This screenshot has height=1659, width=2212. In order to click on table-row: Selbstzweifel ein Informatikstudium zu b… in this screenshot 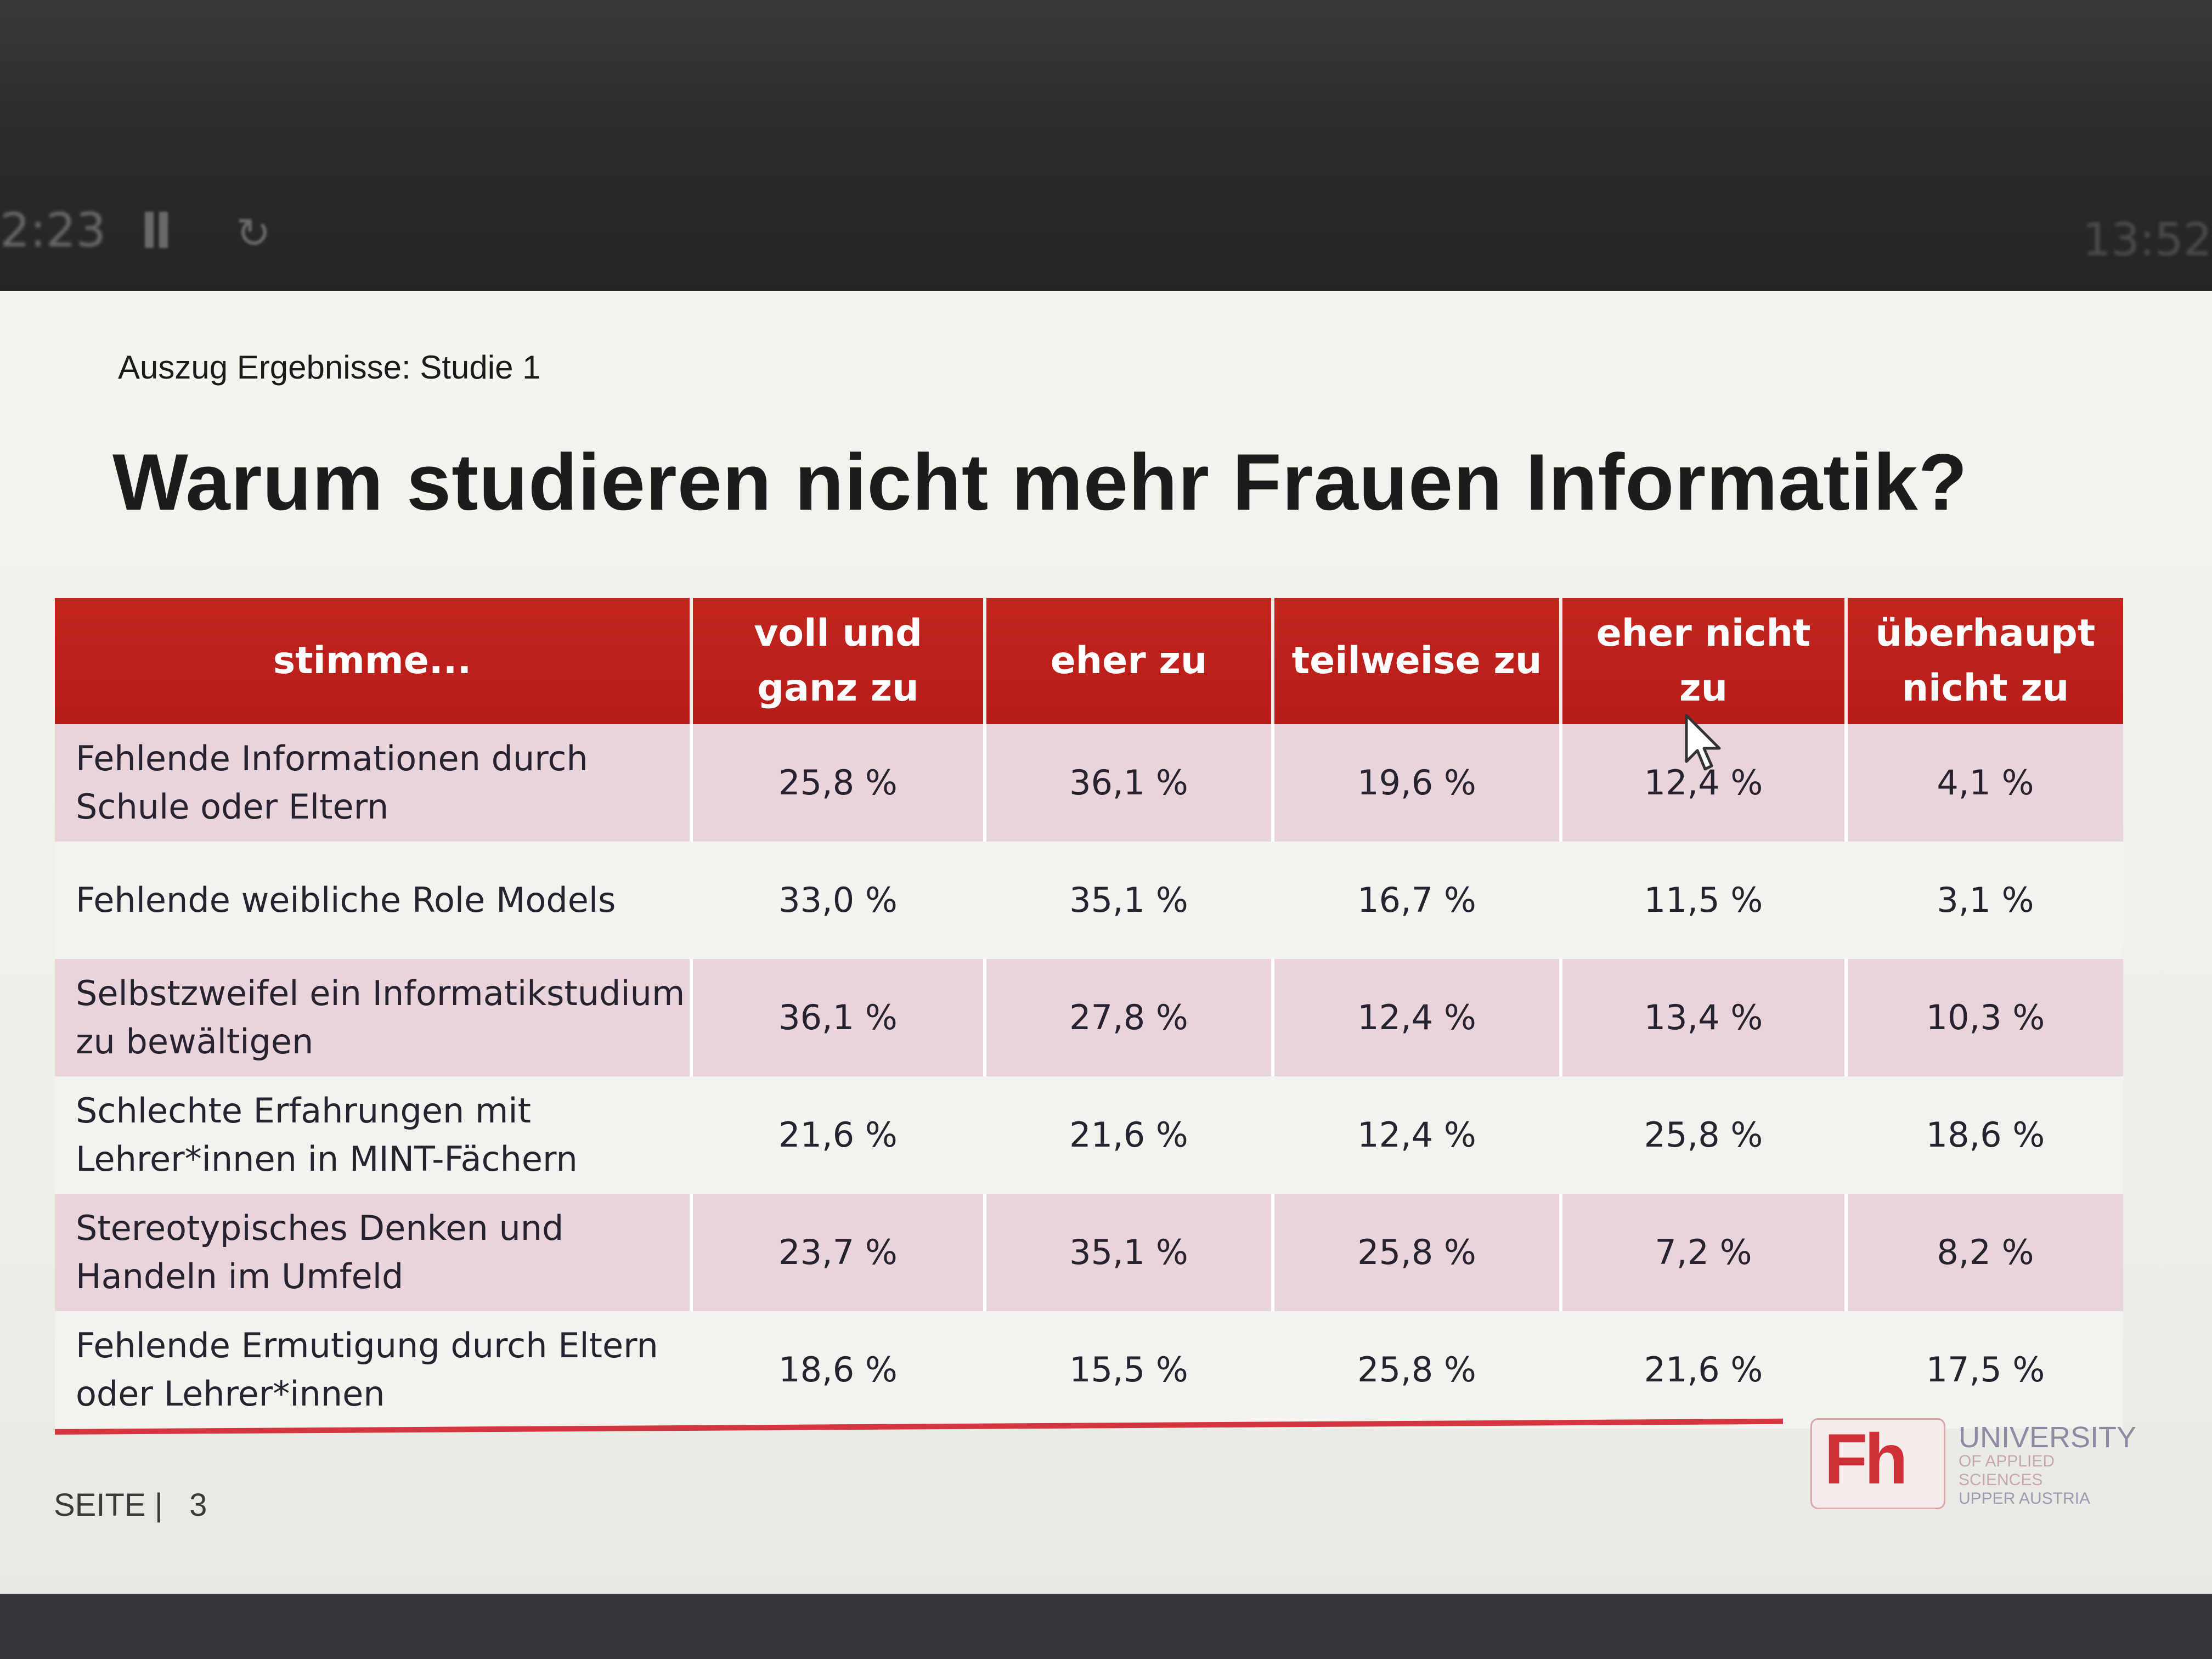, I will do `click(1089, 1017)`.